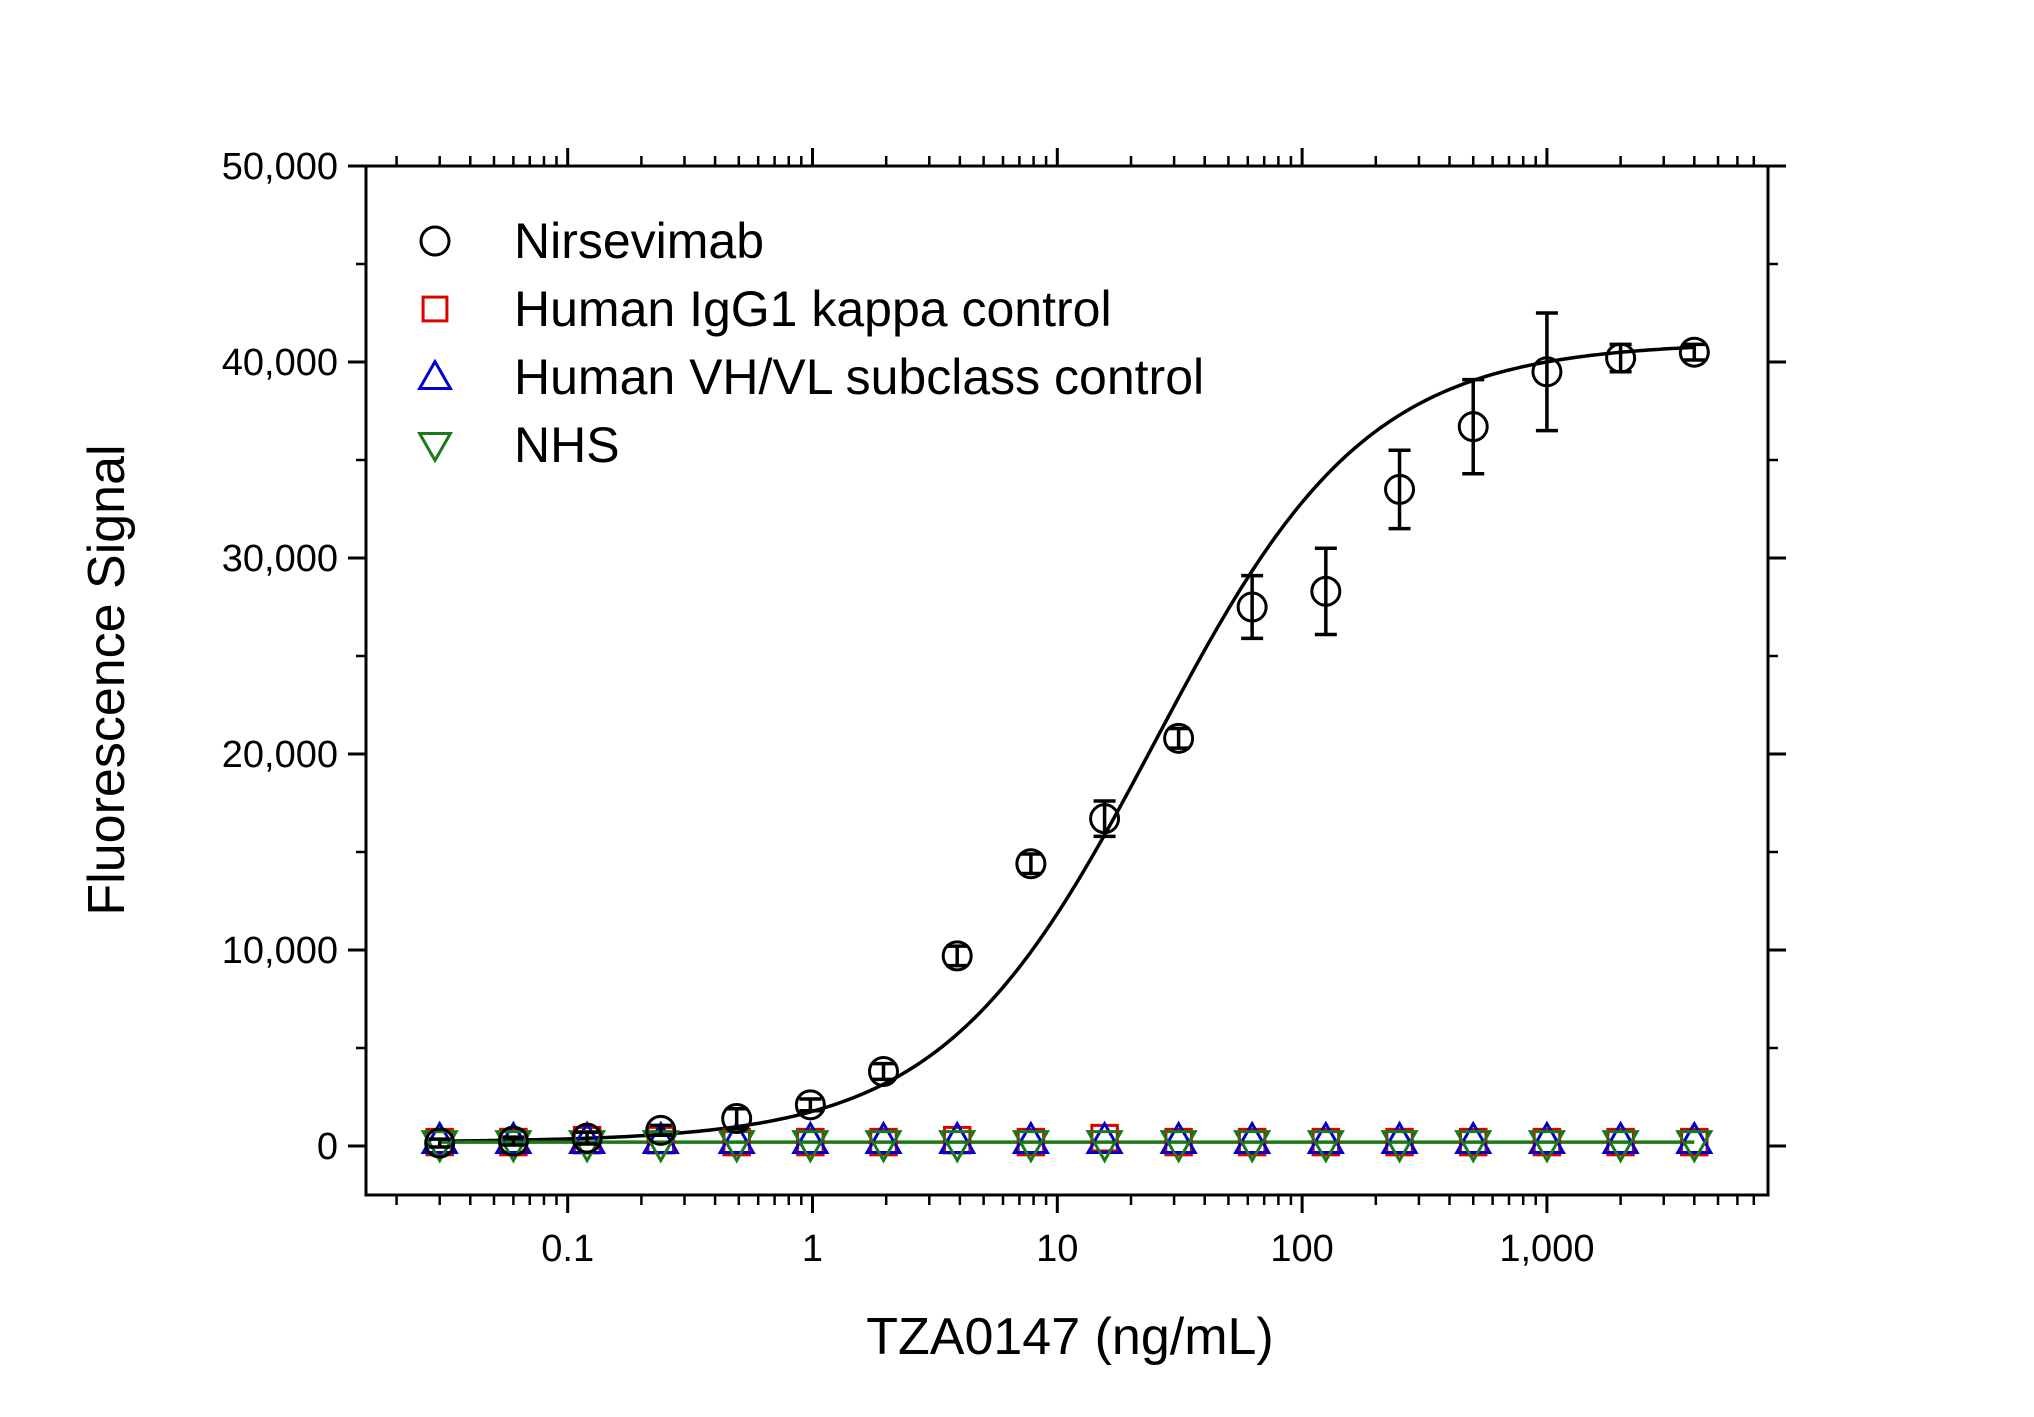 This screenshot has width=2034, height=1417. What do you see at coordinates (280, 363) in the screenshot?
I see `y-tick-label: 40,000` at bounding box center [280, 363].